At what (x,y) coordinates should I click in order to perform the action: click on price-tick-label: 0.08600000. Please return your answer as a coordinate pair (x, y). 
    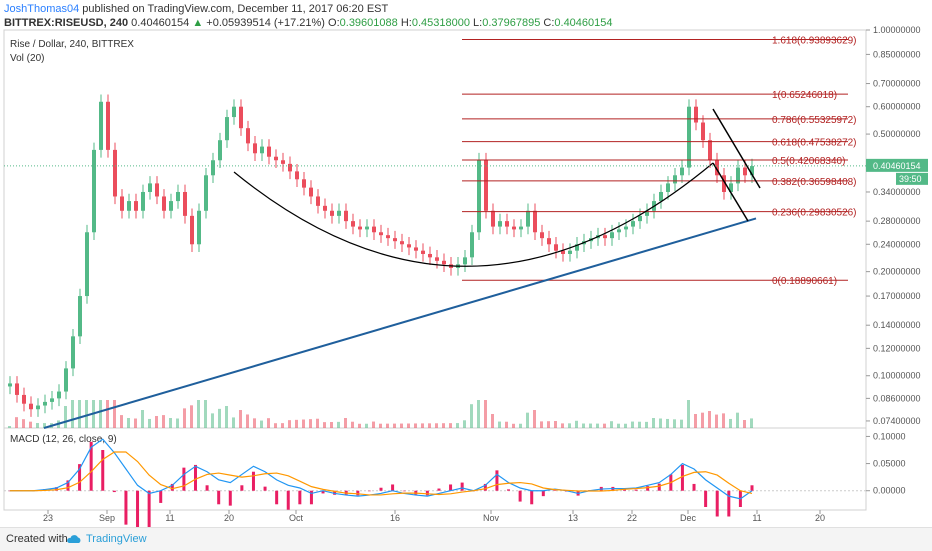
    Looking at the image, I should click on (897, 398).